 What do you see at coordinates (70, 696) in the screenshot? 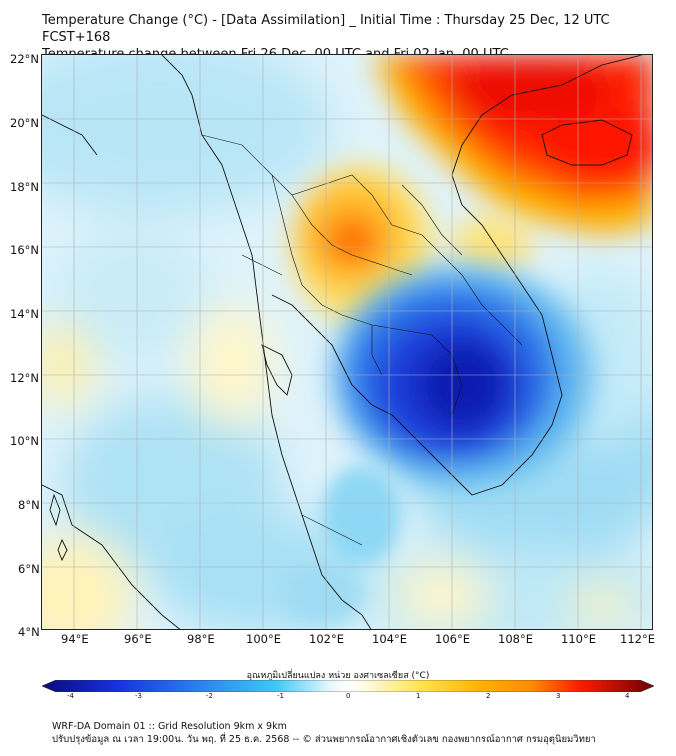
I see `colorbar-tick--4: -4` at bounding box center [70, 696].